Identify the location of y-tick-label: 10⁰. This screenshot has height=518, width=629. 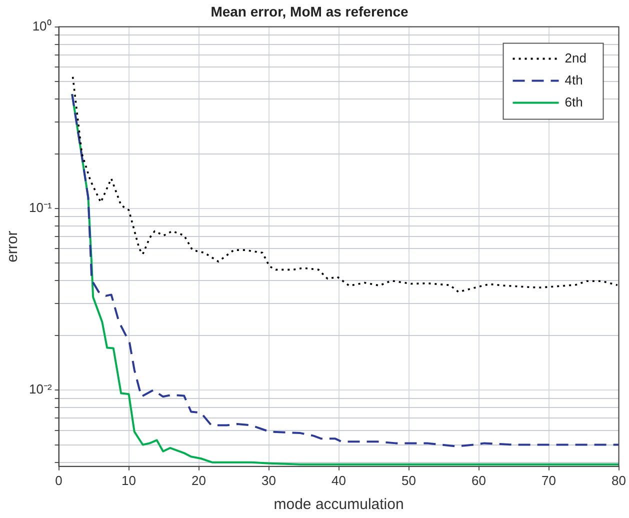
(42, 26).